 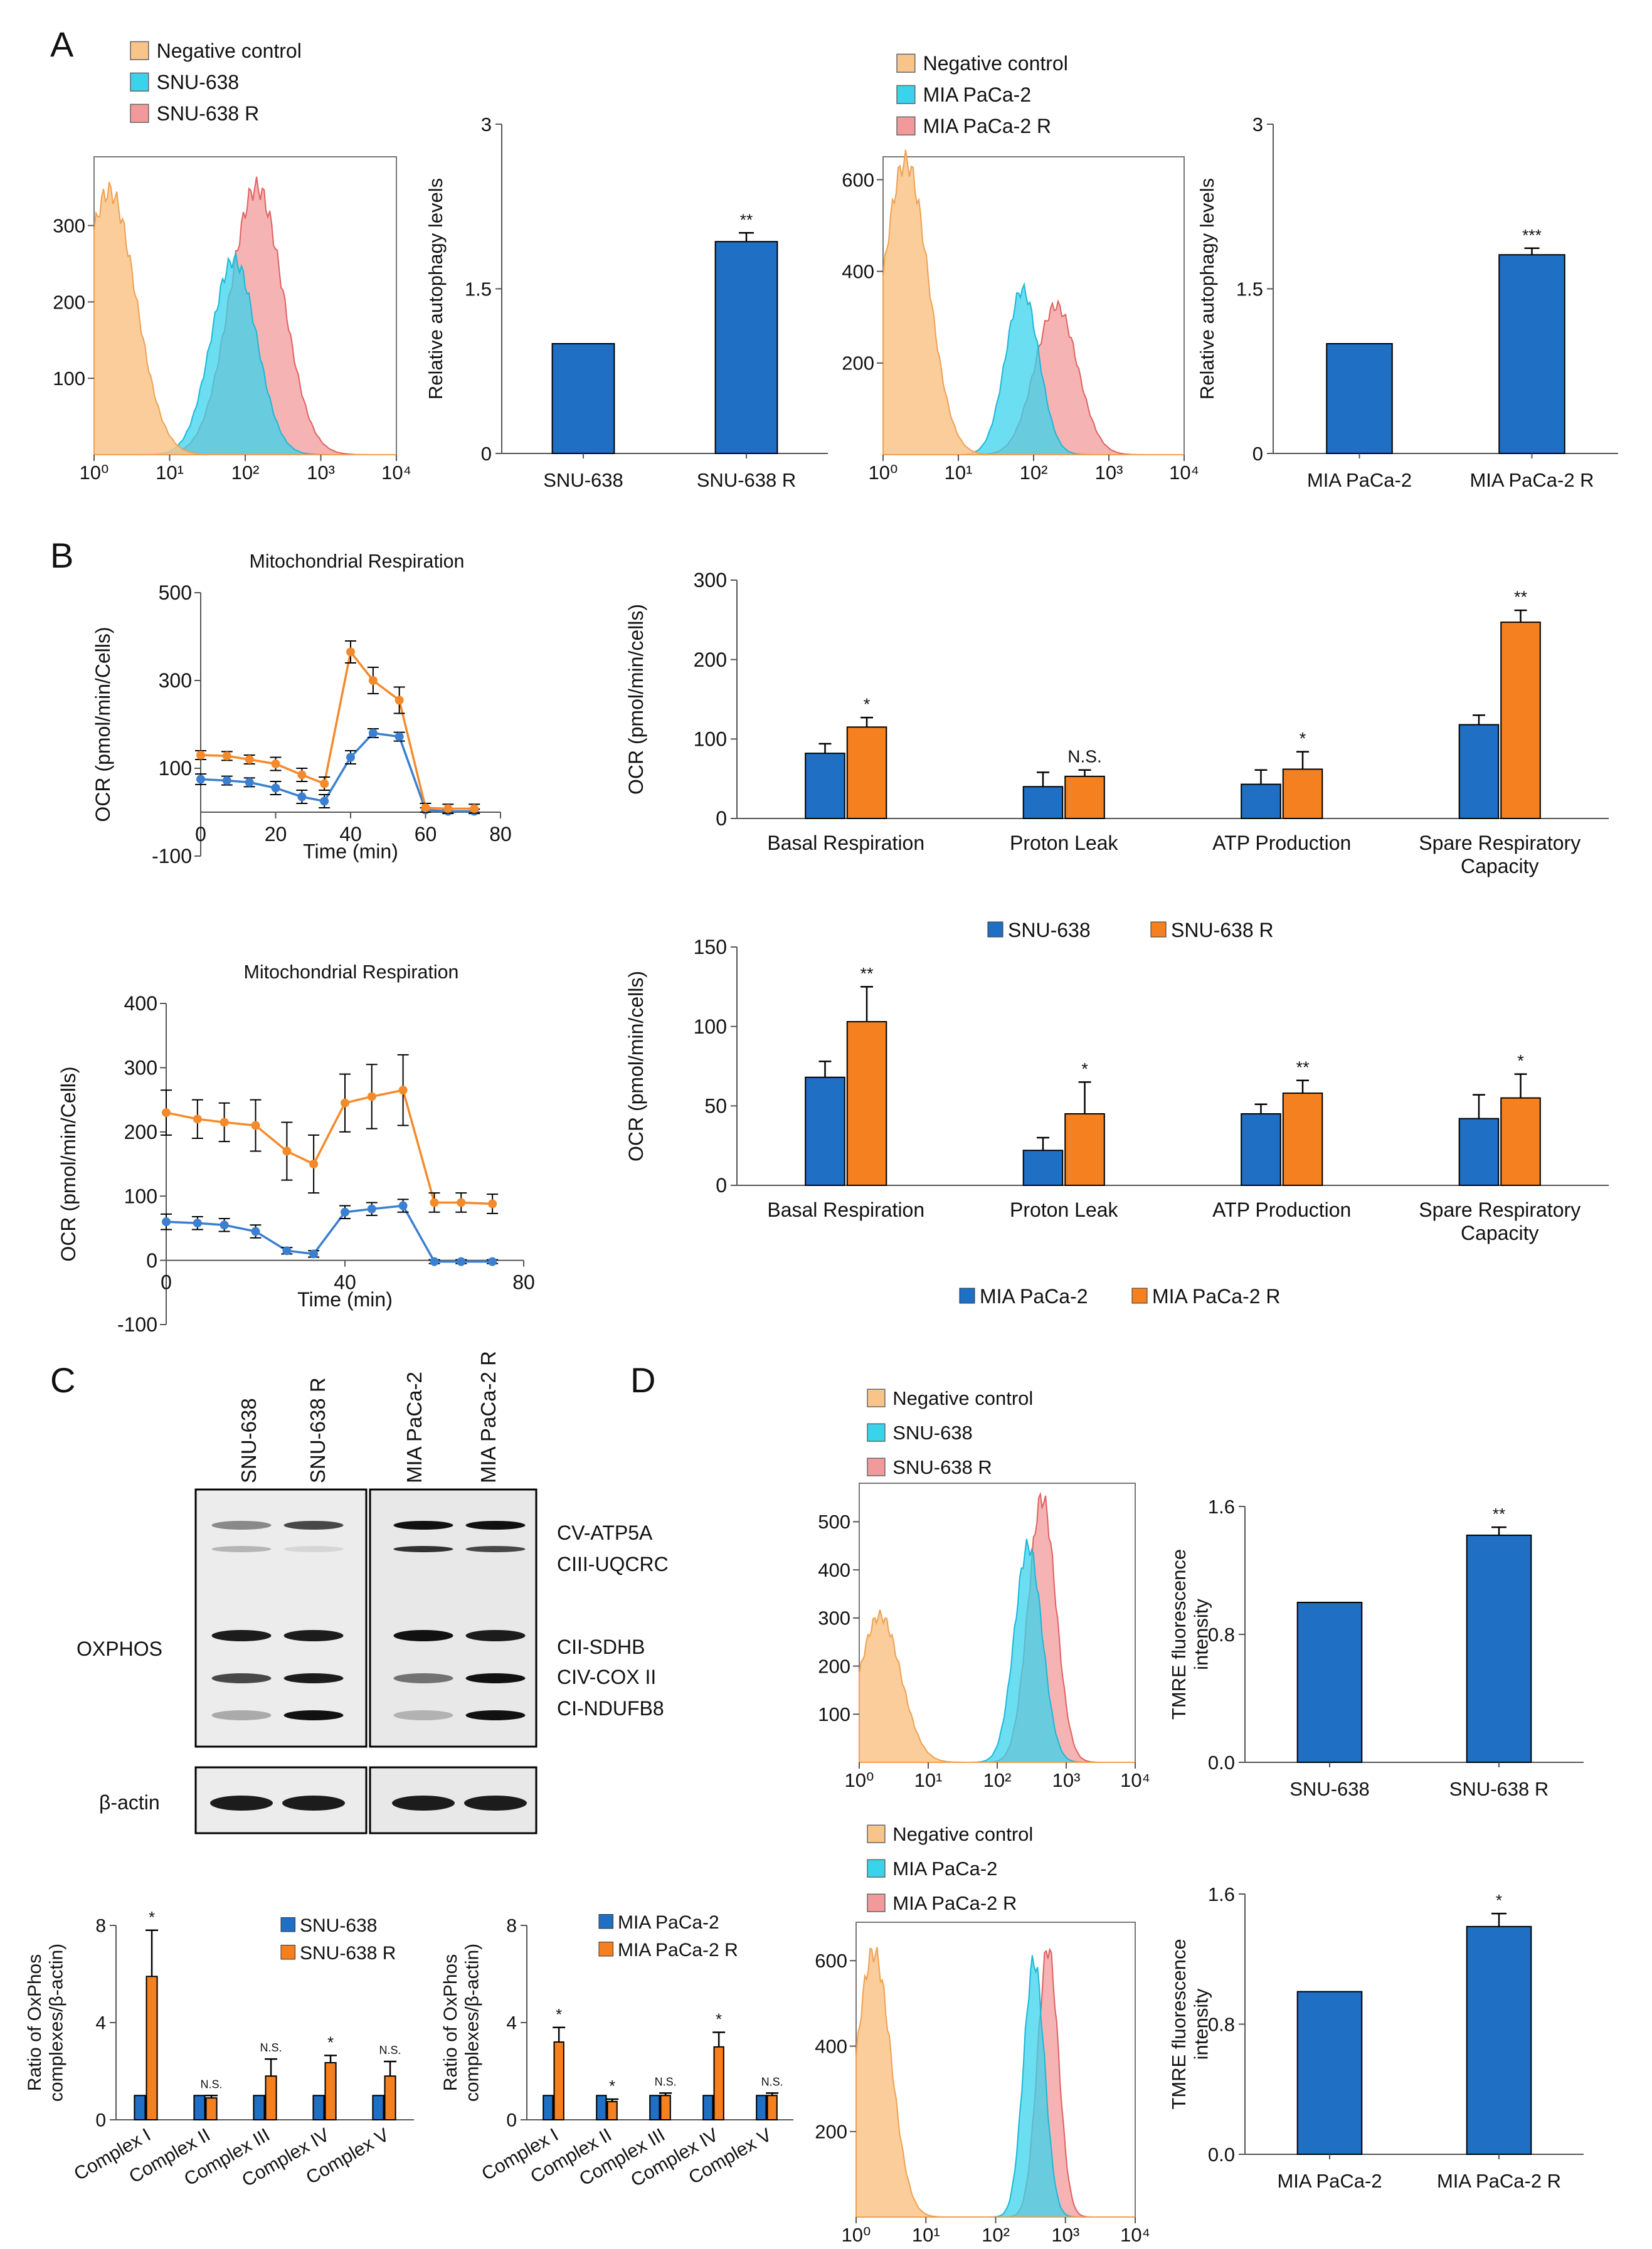 What do you see at coordinates (34, 2023) in the screenshot?
I see `y-axis-label: Ratio of OxPhos` at bounding box center [34, 2023].